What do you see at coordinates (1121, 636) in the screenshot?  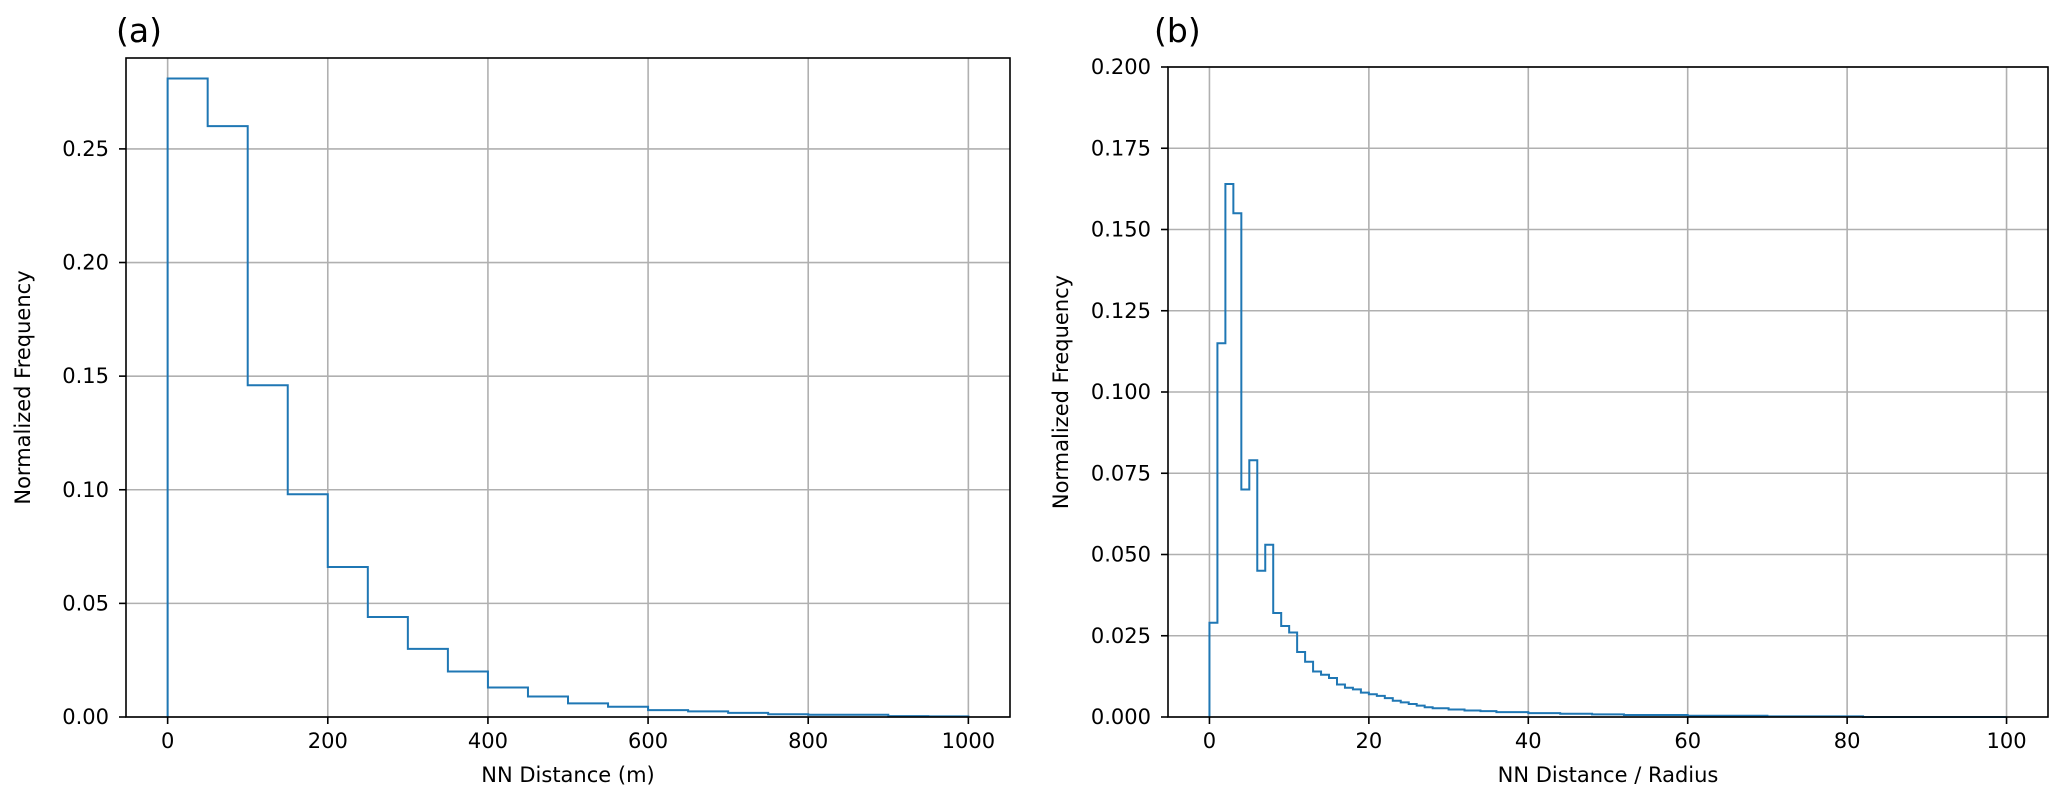 I see `b-y-tick-label: 0.025` at bounding box center [1121, 636].